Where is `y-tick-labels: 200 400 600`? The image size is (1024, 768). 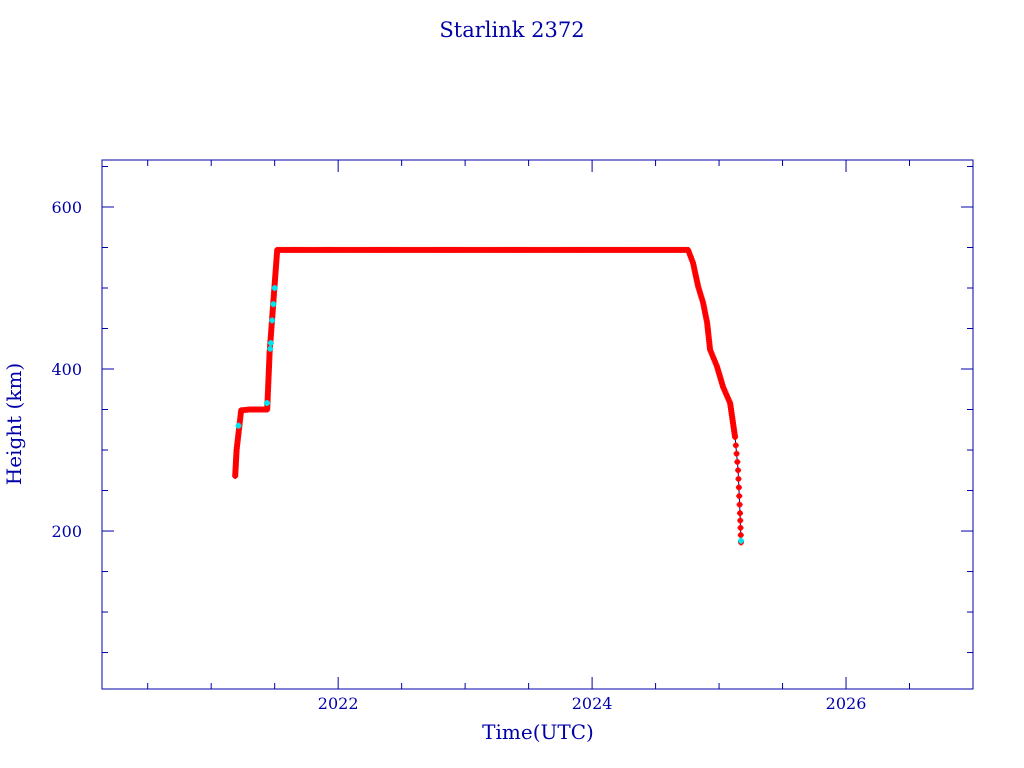 y-tick-labels: 200 400 600 is located at coordinates (66, 369).